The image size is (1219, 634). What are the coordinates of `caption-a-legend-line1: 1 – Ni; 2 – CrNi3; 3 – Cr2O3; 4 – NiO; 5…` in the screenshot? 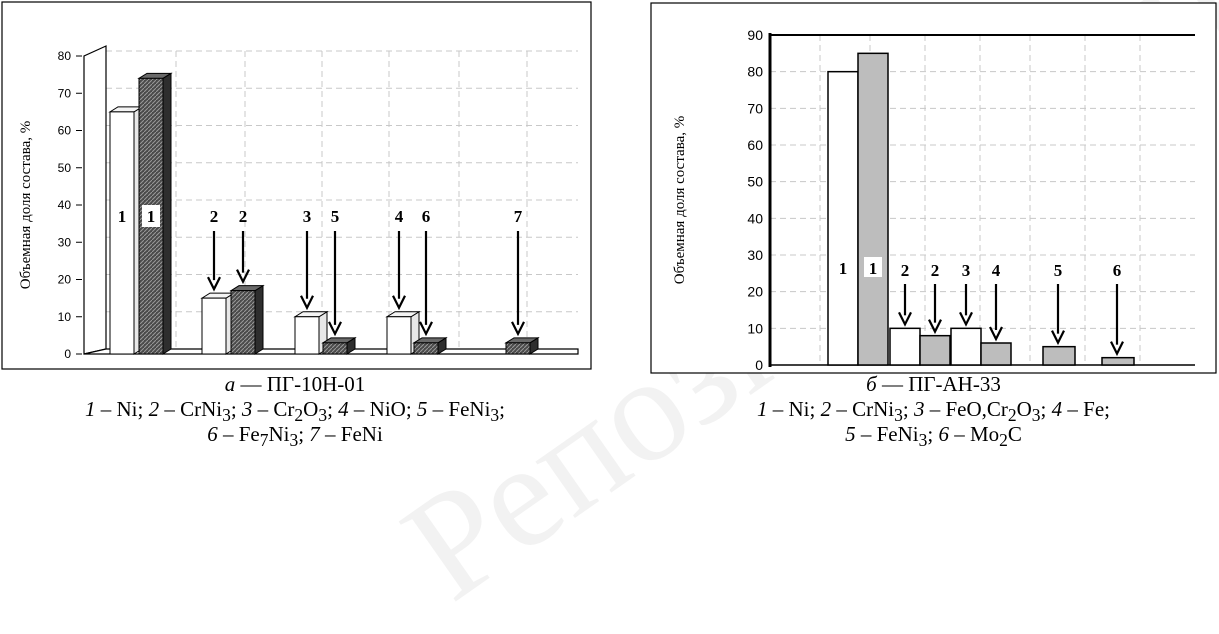 It's located at (295, 412).